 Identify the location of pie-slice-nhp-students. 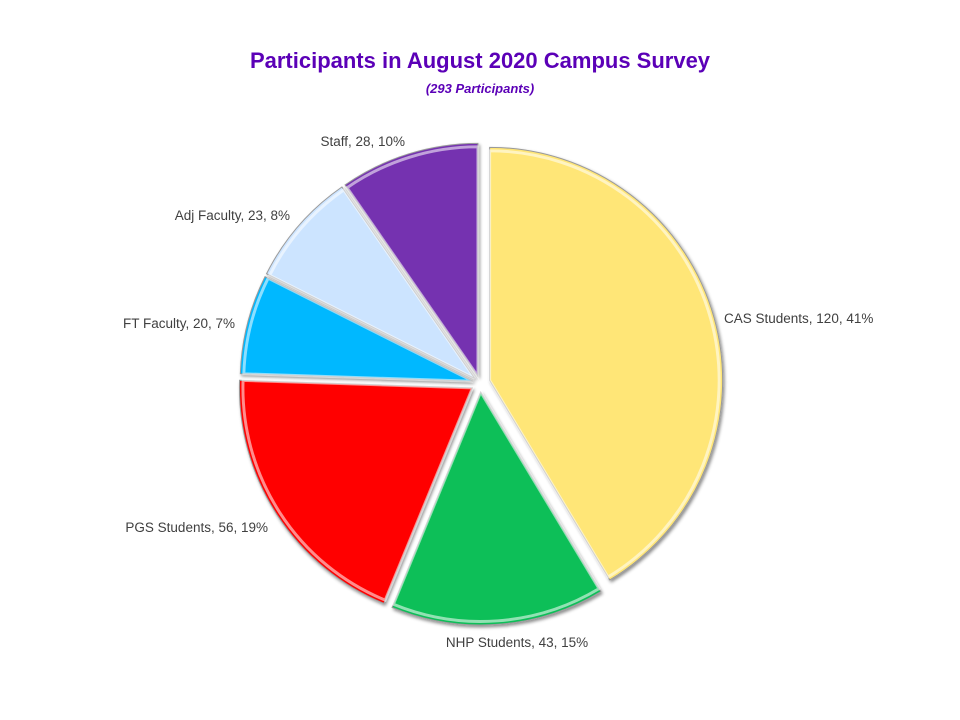
(496, 507).